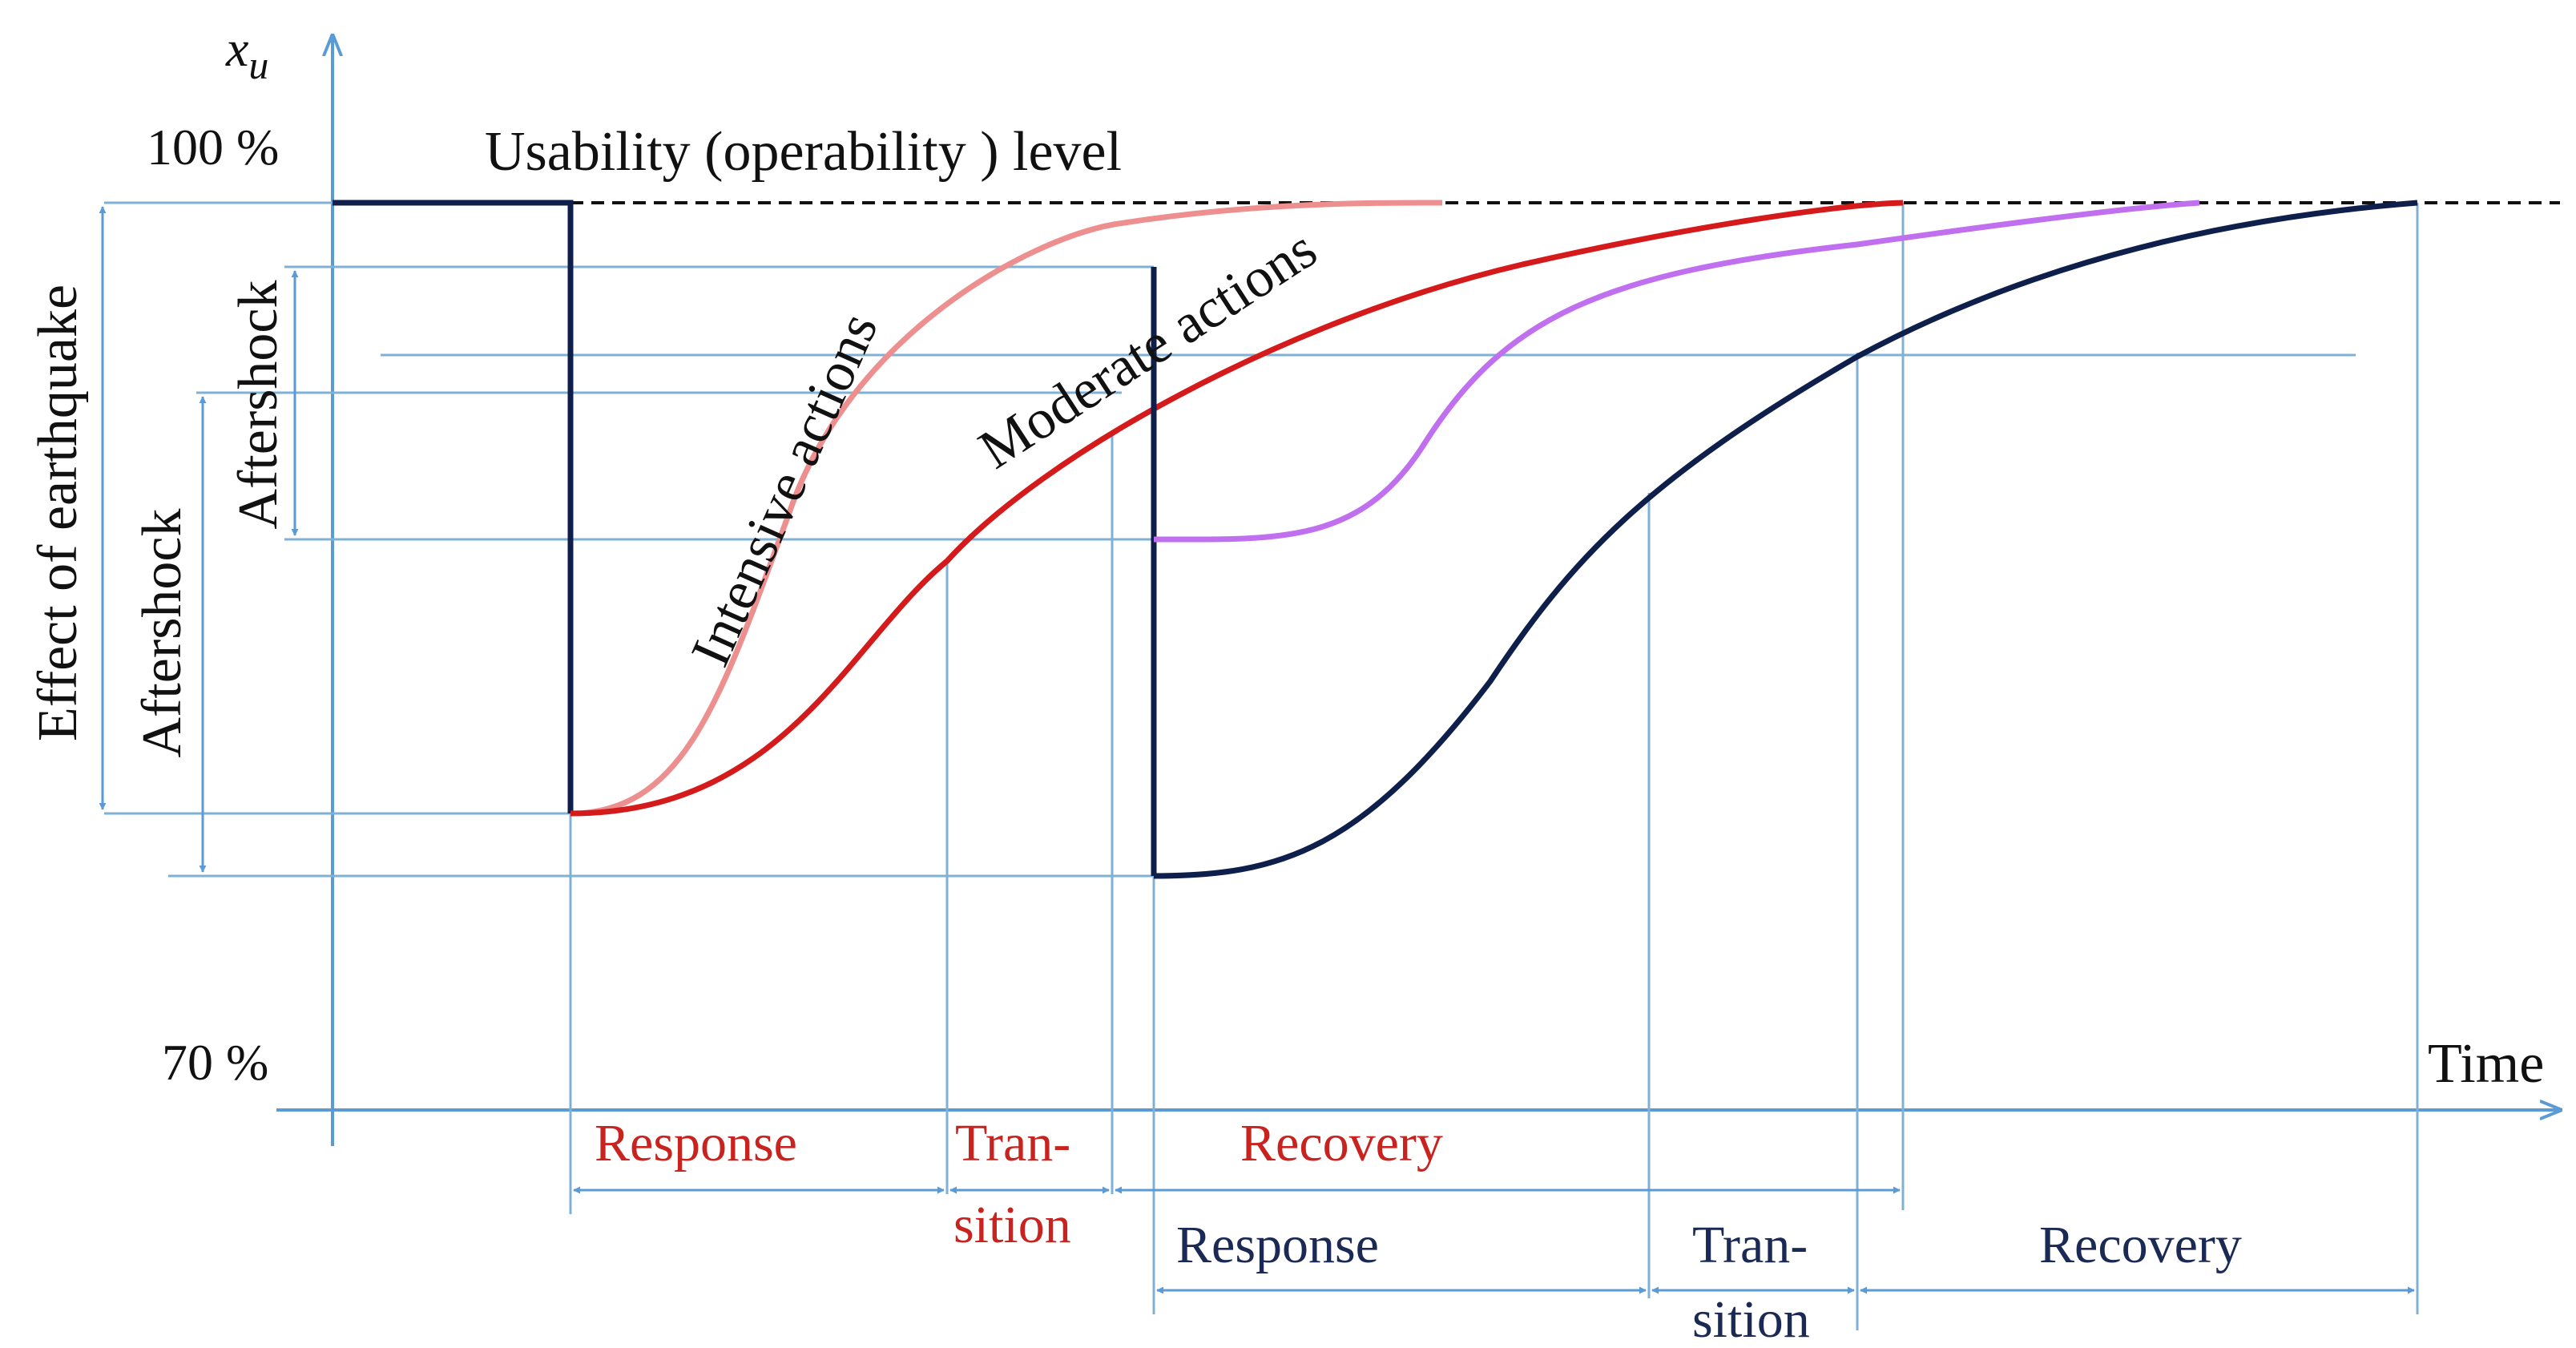  Describe the element at coordinates (1494, 1240) in the screenshot. I see `phase-arrows` at that location.